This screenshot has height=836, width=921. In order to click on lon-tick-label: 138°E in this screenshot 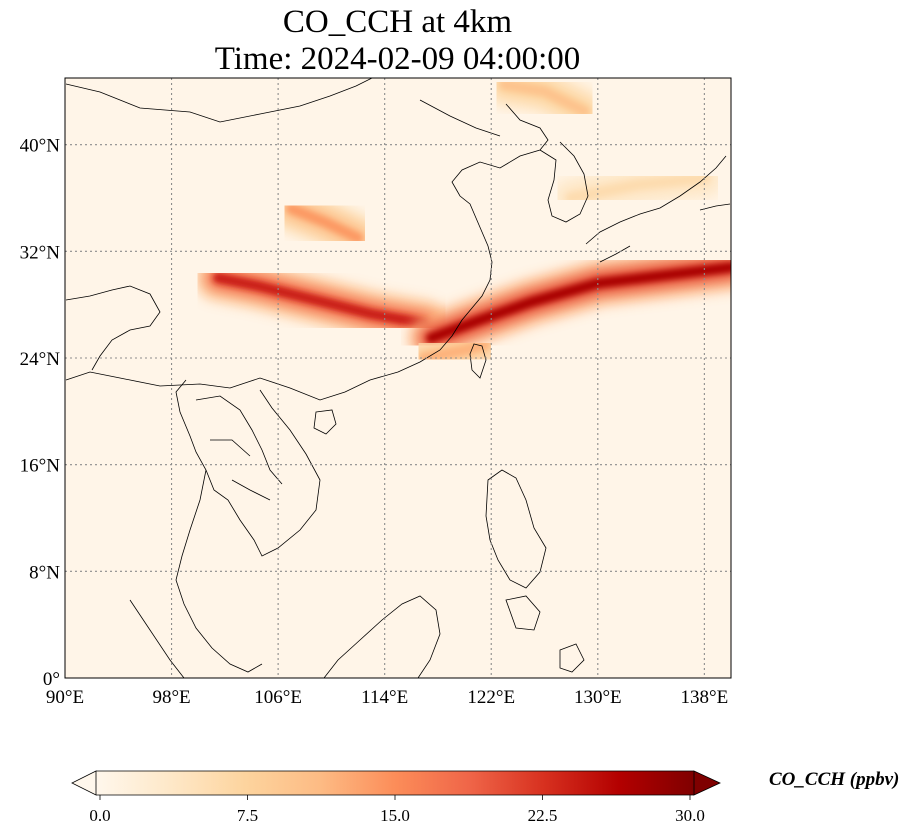, I will do `click(705, 697)`.